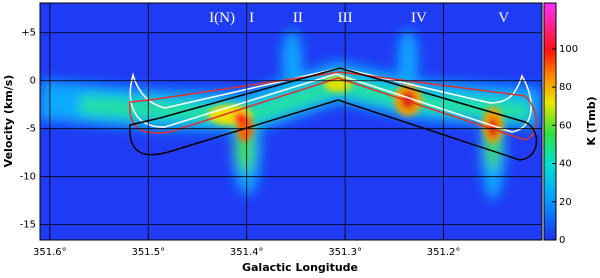 The height and width of the screenshot is (278, 600). Describe the element at coordinates (565, 125) in the screenshot. I see `colorbar-tick-label: 60` at that location.